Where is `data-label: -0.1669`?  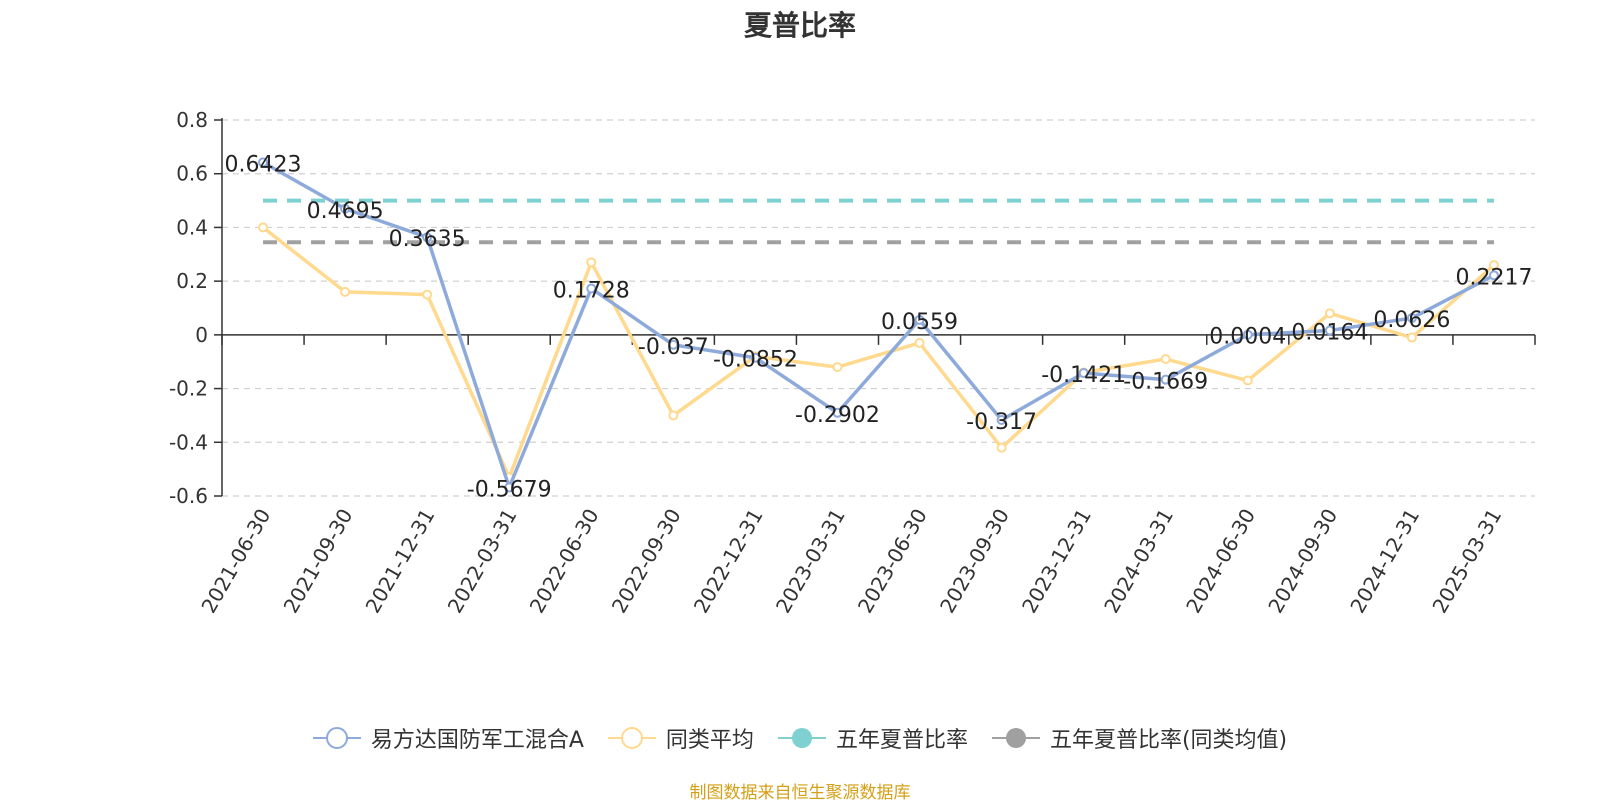 data-label: -0.1669 is located at coordinates (1165, 382).